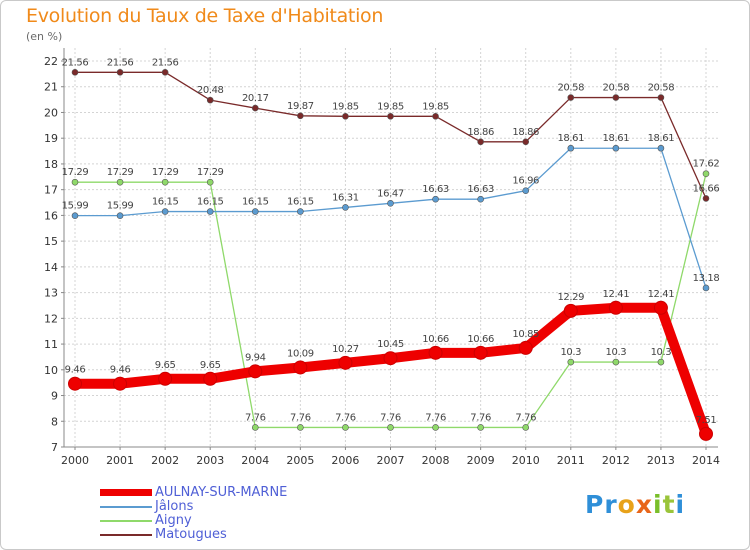 This screenshot has width=750, height=550. I want to click on data-label: 12.41, so click(616, 294).